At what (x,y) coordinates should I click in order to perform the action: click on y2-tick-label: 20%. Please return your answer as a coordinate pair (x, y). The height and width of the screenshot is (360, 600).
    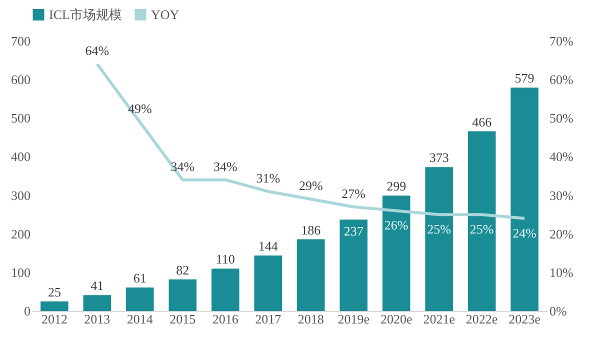
    Looking at the image, I should click on (562, 234).